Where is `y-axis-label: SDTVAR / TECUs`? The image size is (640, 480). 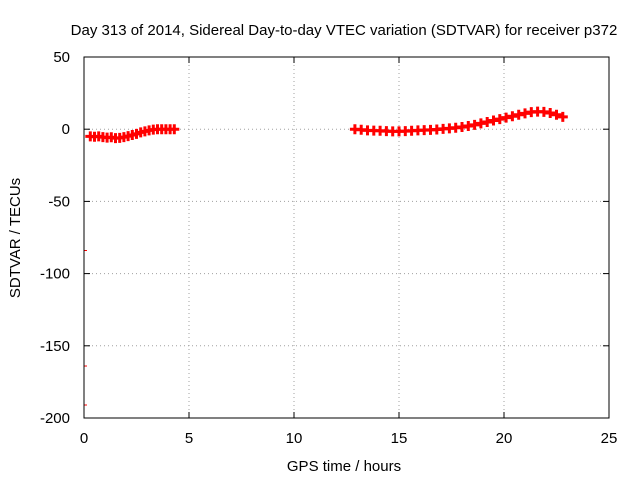 y-axis-label: SDTVAR / TECUs is located at coordinates (15, 238).